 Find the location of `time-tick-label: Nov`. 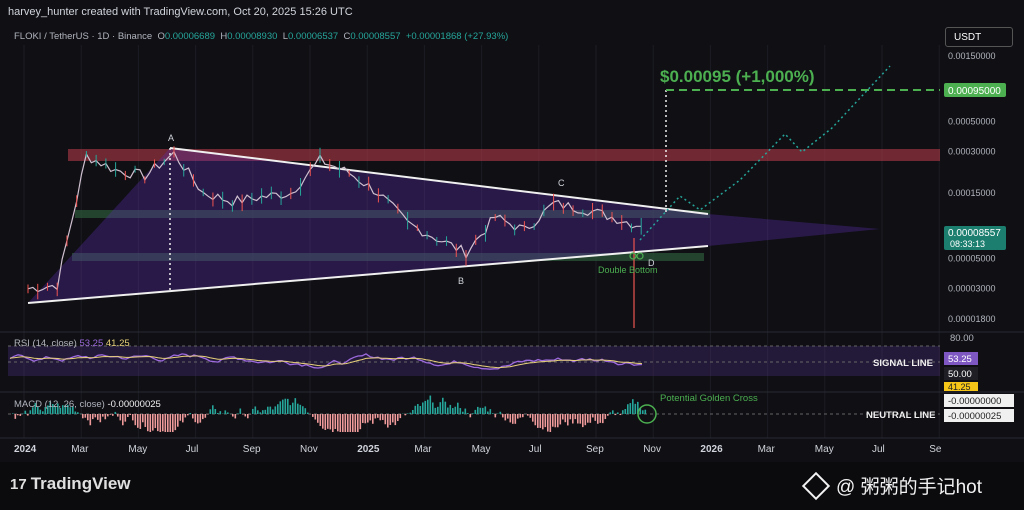

time-tick-label: Nov is located at coordinates (652, 449).